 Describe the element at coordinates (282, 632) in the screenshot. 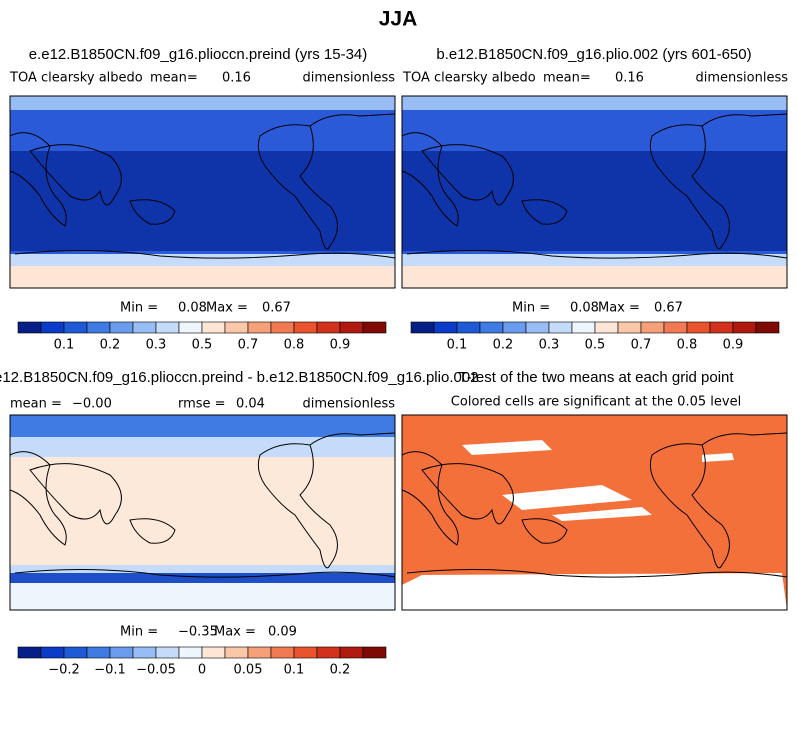

I see `max: 0.09` at that location.